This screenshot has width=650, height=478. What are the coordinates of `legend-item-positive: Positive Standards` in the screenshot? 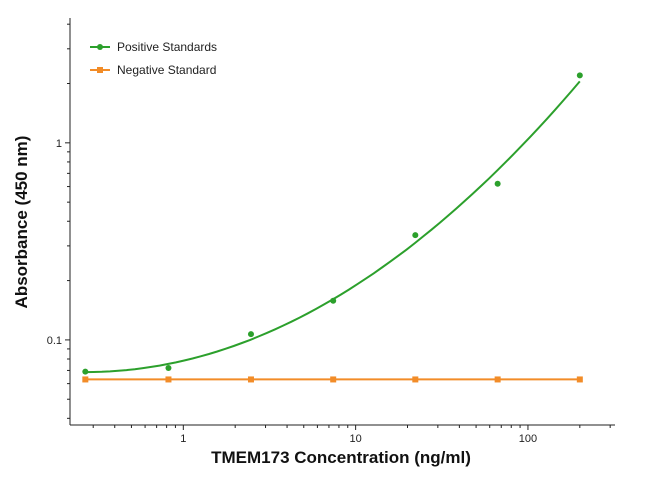 It's located at (153, 47).